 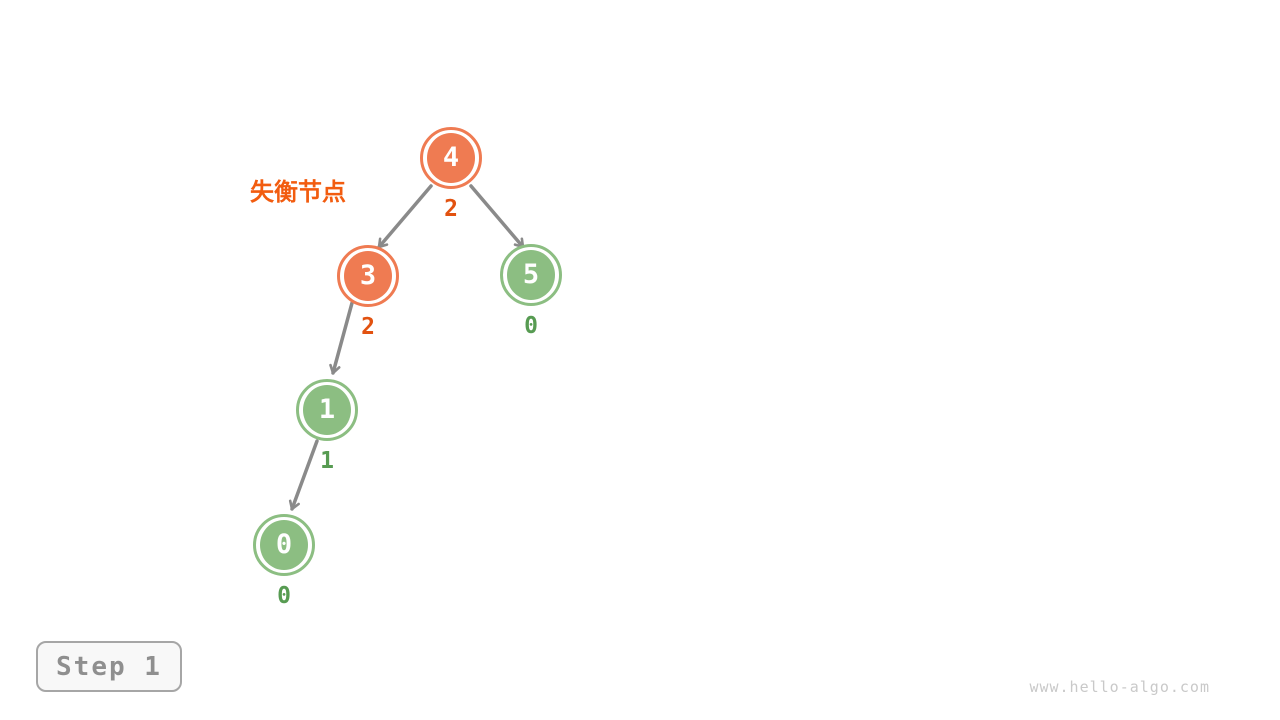 I want to click on step-indicator: Step 1, so click(x=109, y=666).